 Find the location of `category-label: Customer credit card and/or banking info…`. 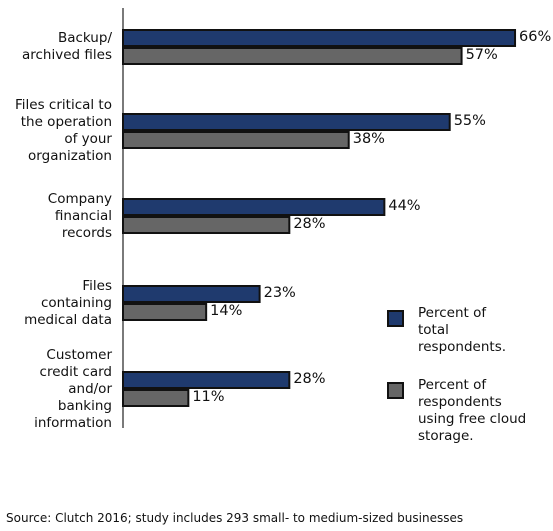

category-label: Customer credit card and/or banking info… is located at coordinates (73, 388).